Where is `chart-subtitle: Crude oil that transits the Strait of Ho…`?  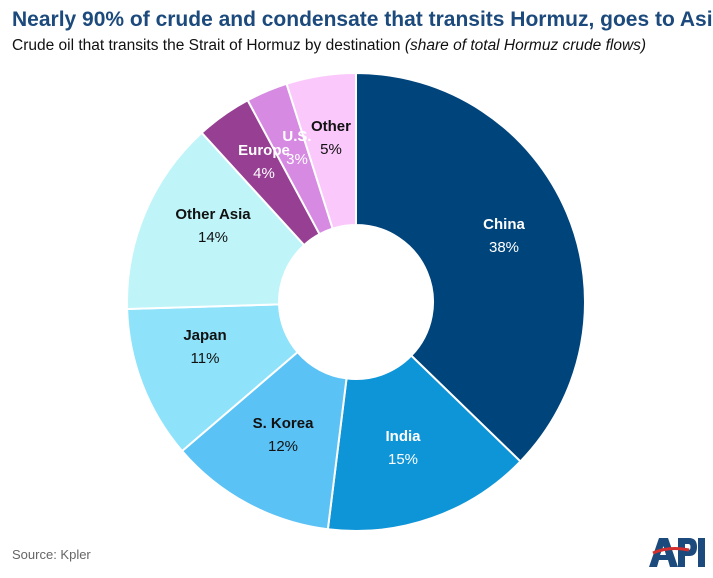 chart-subtitle: Crude oil that transits the Strait of Ho… is located at coordinates (329, 46).